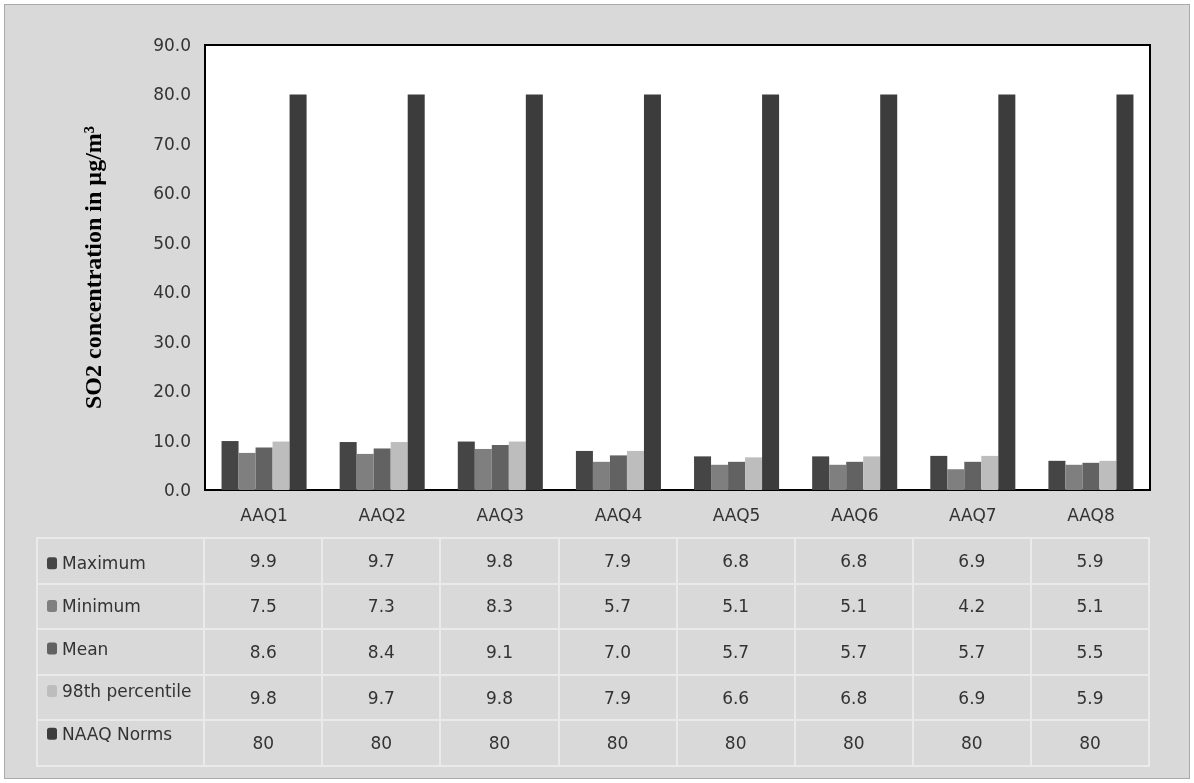 This screenshot has width=1194, height=783. I want to click on x-tick-label: AAQ7, so click(972, 514).